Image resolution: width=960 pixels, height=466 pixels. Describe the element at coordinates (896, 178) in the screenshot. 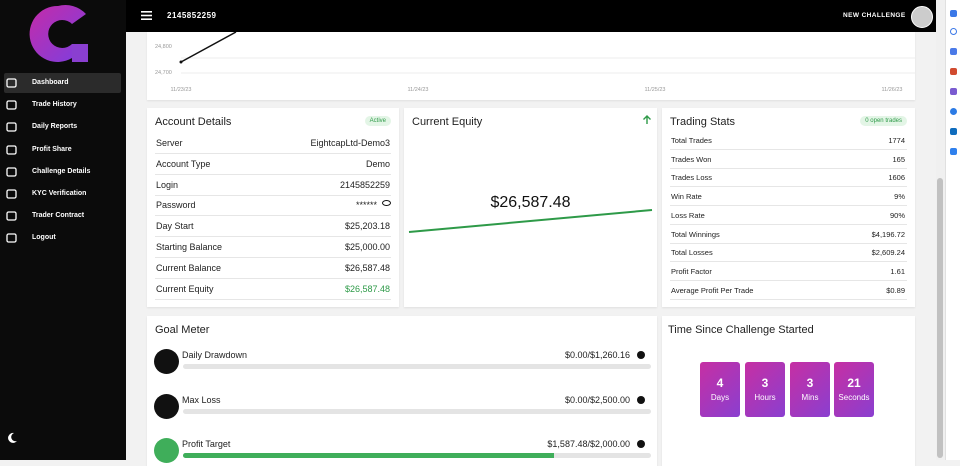

I see `stat-value: 1606` at that location.